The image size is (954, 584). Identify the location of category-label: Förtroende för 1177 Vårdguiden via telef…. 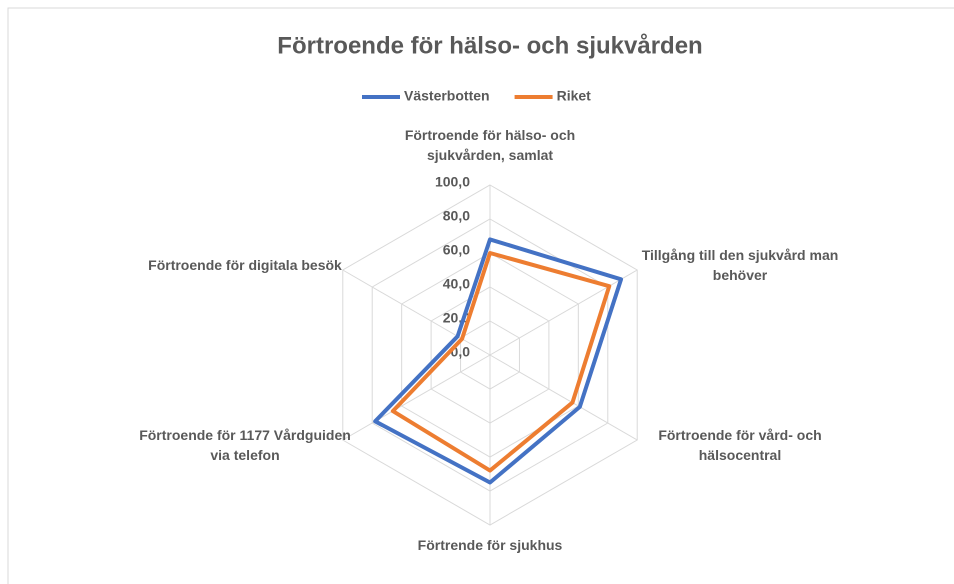
(245, 445).